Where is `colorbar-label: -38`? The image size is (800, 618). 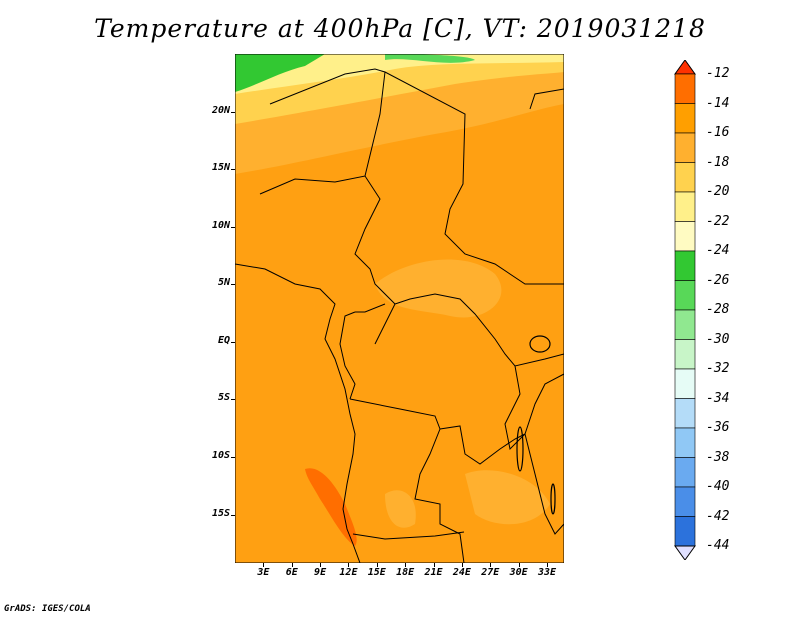
colorbar-label: -38 is located at coordinates (718, 457).